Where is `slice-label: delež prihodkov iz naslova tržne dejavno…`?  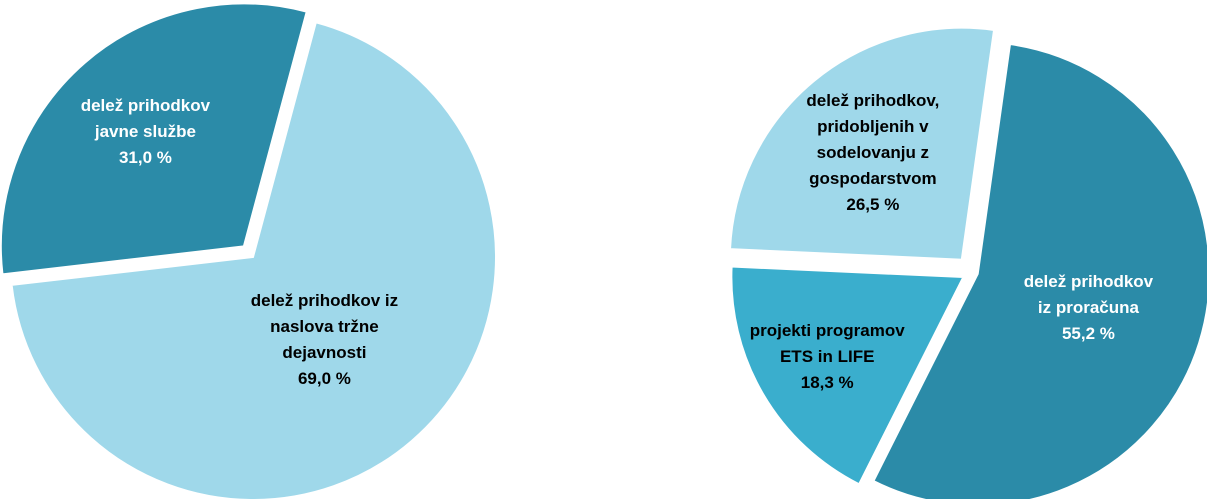 slice-label: delež prihodkov iz naslova tržne dejavno… is located at coordinates (324, 340).